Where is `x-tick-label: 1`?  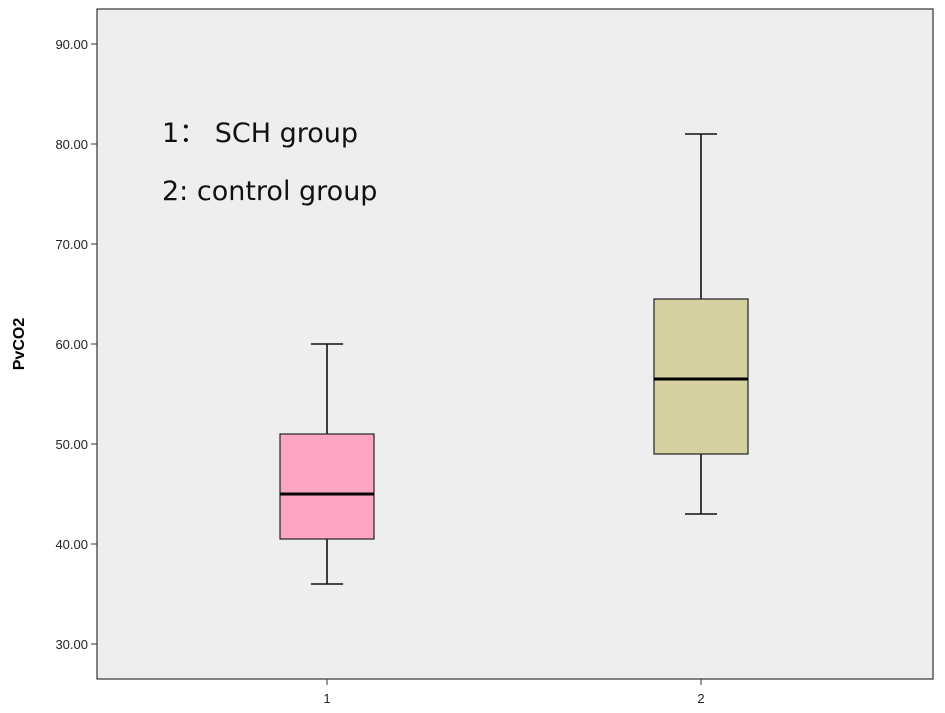 x-tick-label: 1 is located at coordinates (326, 698).